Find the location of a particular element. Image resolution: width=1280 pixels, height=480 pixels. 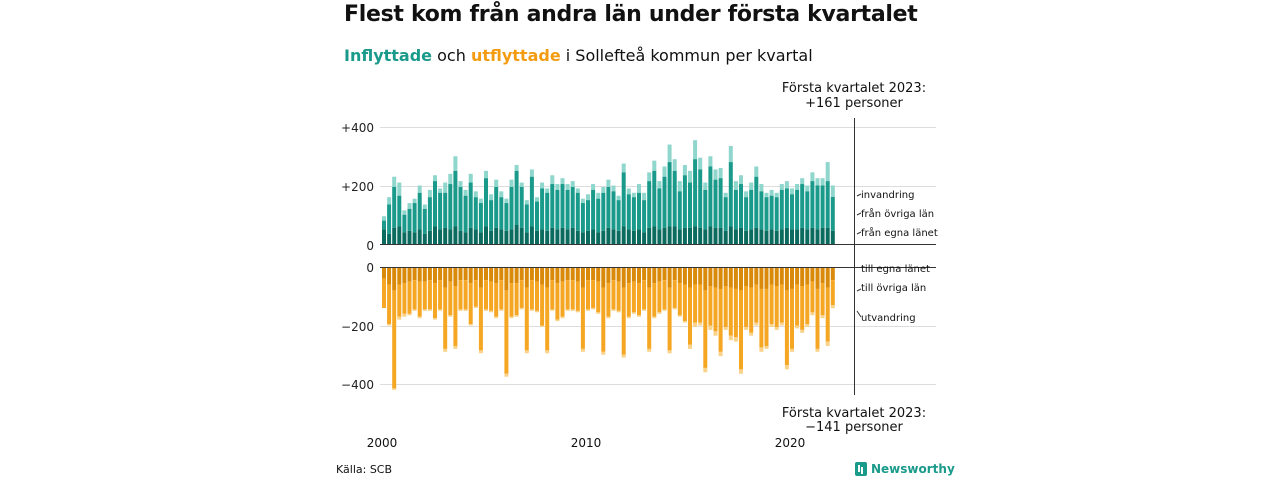

brand-name: Newsworthy is located at coordinates (913, 469).